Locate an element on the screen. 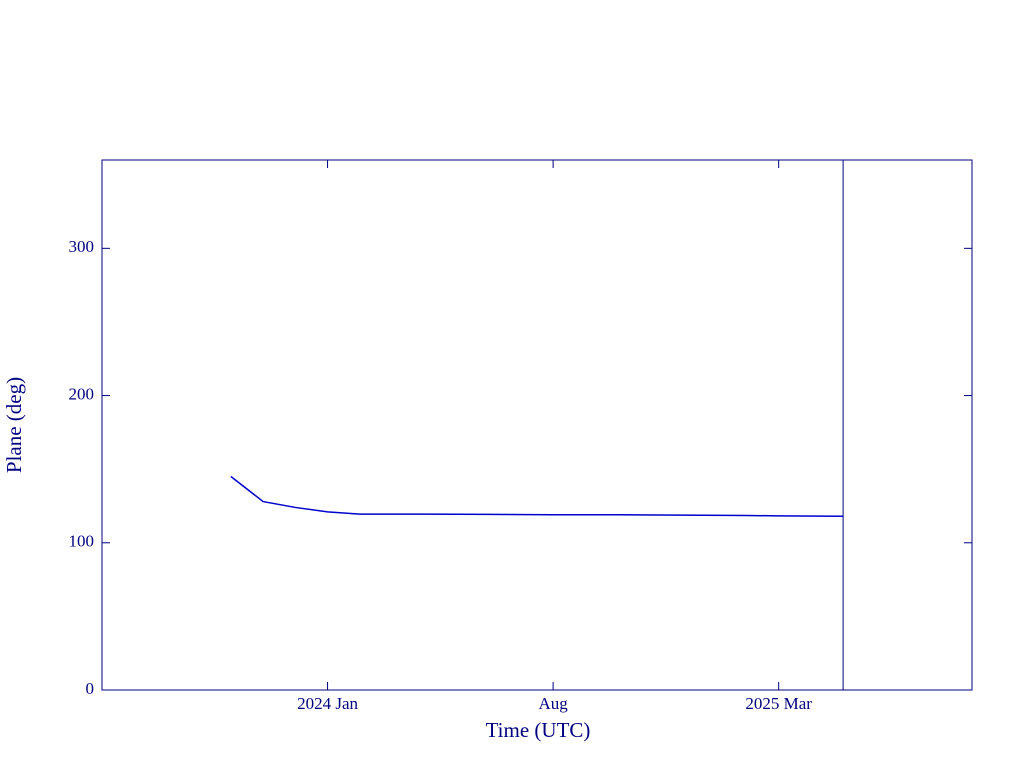 This screenshot has width=1024, height=773. y-tick-label: 100 is located at coordinates (82, 541).